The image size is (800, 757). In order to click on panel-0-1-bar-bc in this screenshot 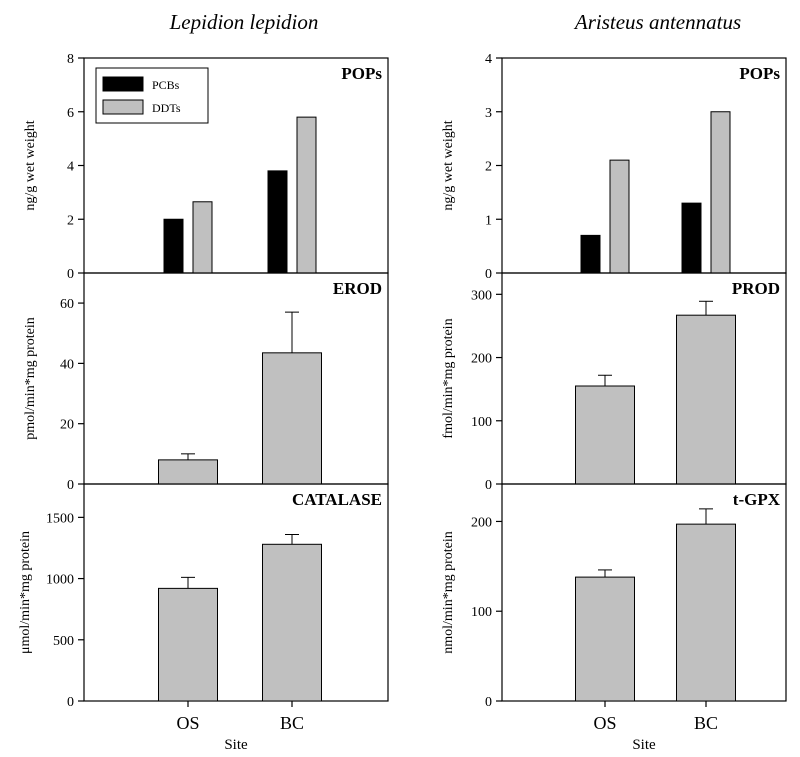, I will do `click(292, 418)`.